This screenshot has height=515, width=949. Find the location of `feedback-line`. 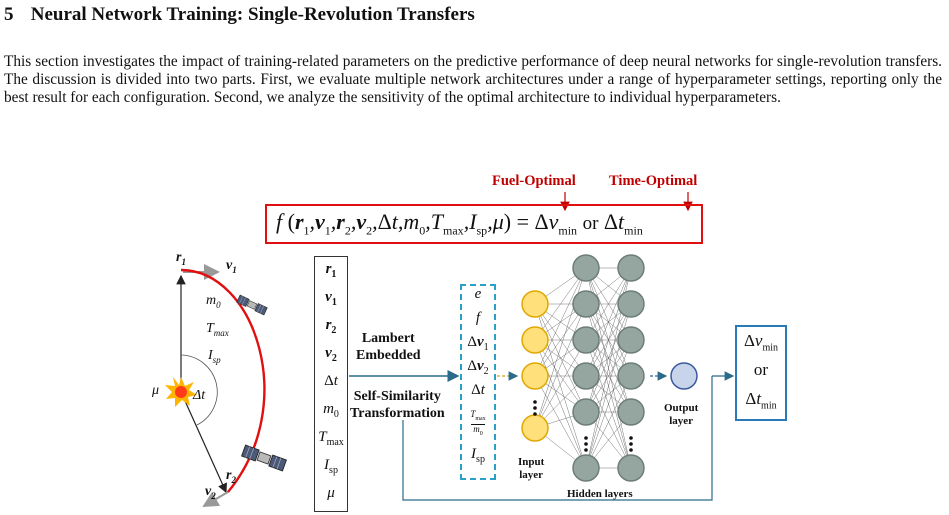

feedback-line is located at coordinates (557, 438).